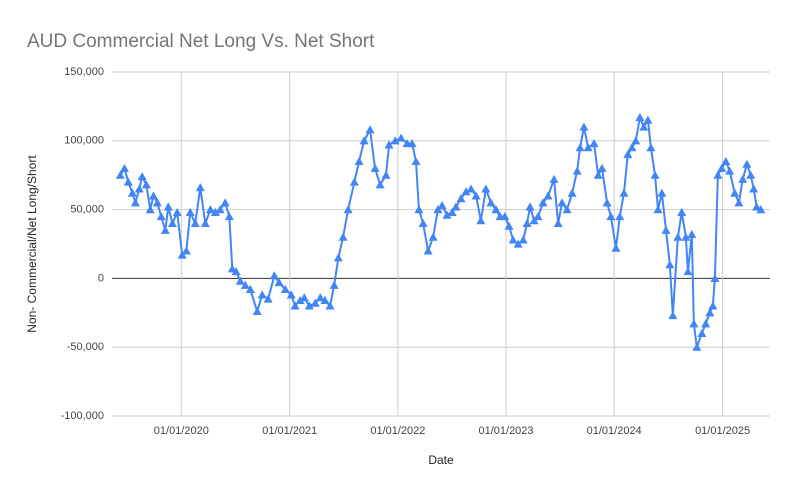 Image resolution: width=796 pixels, height=493 pixels. What do you see at coordinates (85, 347) in the screenshot?
I see `y-tick-label: -50,000` at bounding box center [85, 347].